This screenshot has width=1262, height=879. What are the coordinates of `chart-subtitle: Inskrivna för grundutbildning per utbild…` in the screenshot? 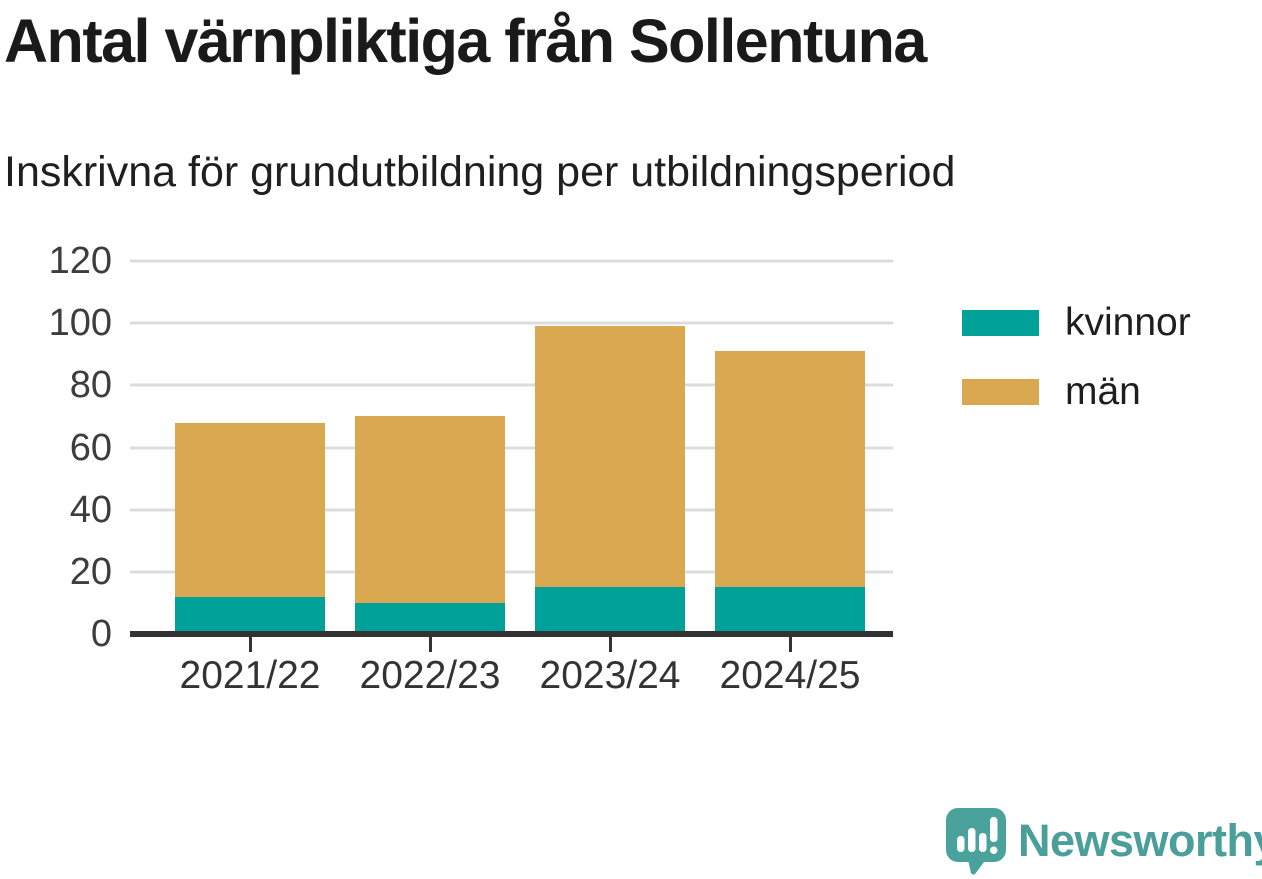 It's located at (480, 172).